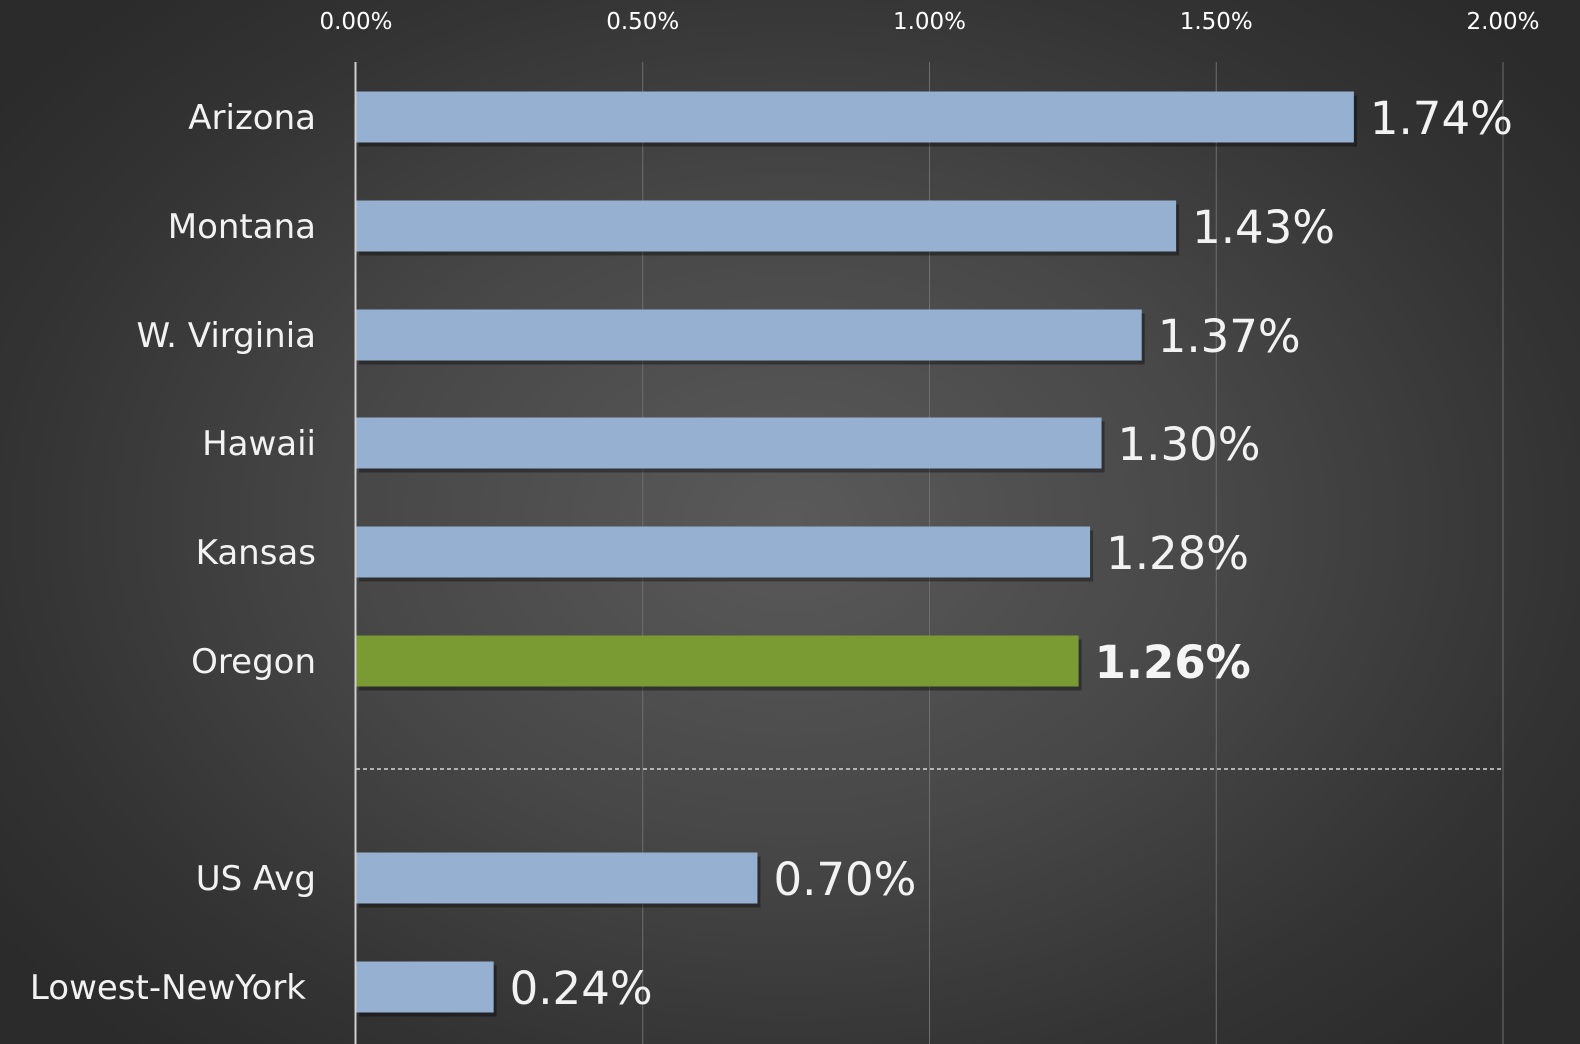 This screenshot has width=1580, height=1044. Describe the element at coordinates (729, 443) in the screenshot. I see `bar-hawaii` at that location.